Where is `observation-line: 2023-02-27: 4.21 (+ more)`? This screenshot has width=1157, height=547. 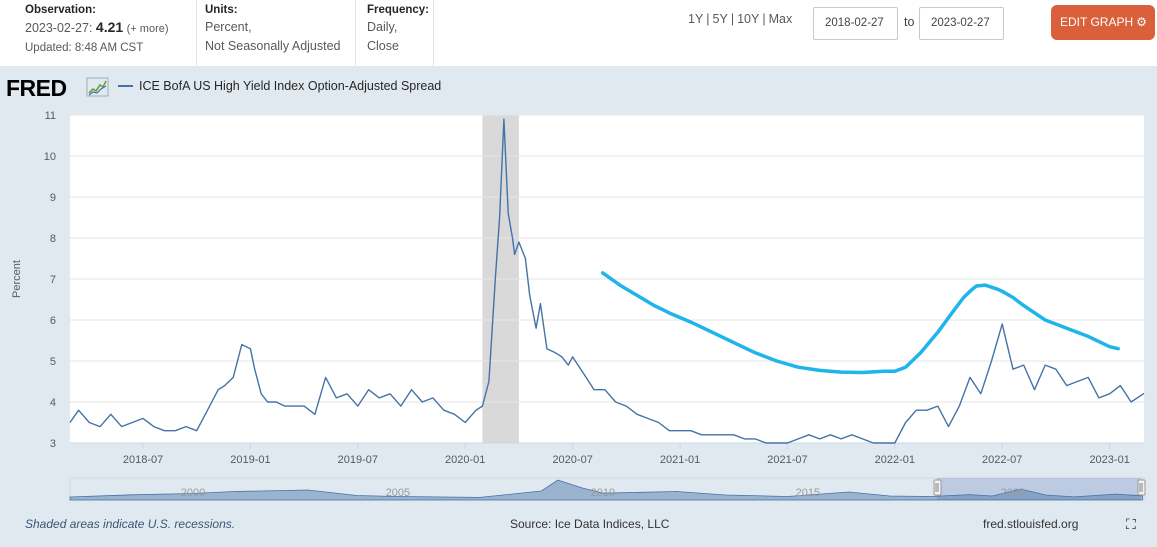 observation-line: 2023-02-27: 4.21 (+ more) is located at coordinates (97, 28).